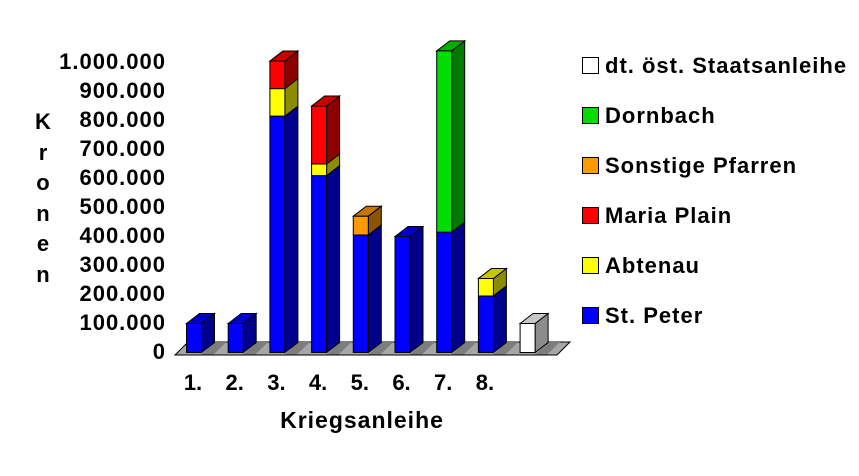  What do you see at coordinates (360, 225) in the screenshot?
I see `bar-5-sonstige-pfarren` at bounding box center [360, 225].